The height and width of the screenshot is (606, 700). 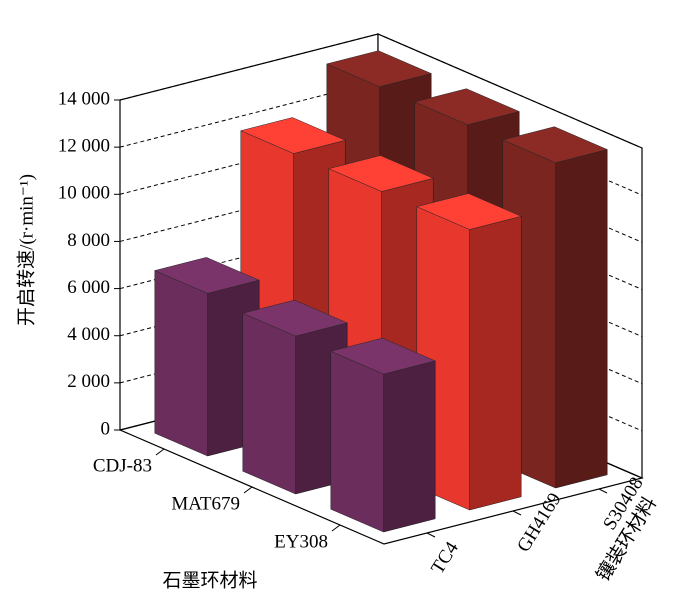 What do you see at coordinates (88, 240) in the screenshot?
I see `y-tick-label: 8 000` at bounding box center [88, 240].